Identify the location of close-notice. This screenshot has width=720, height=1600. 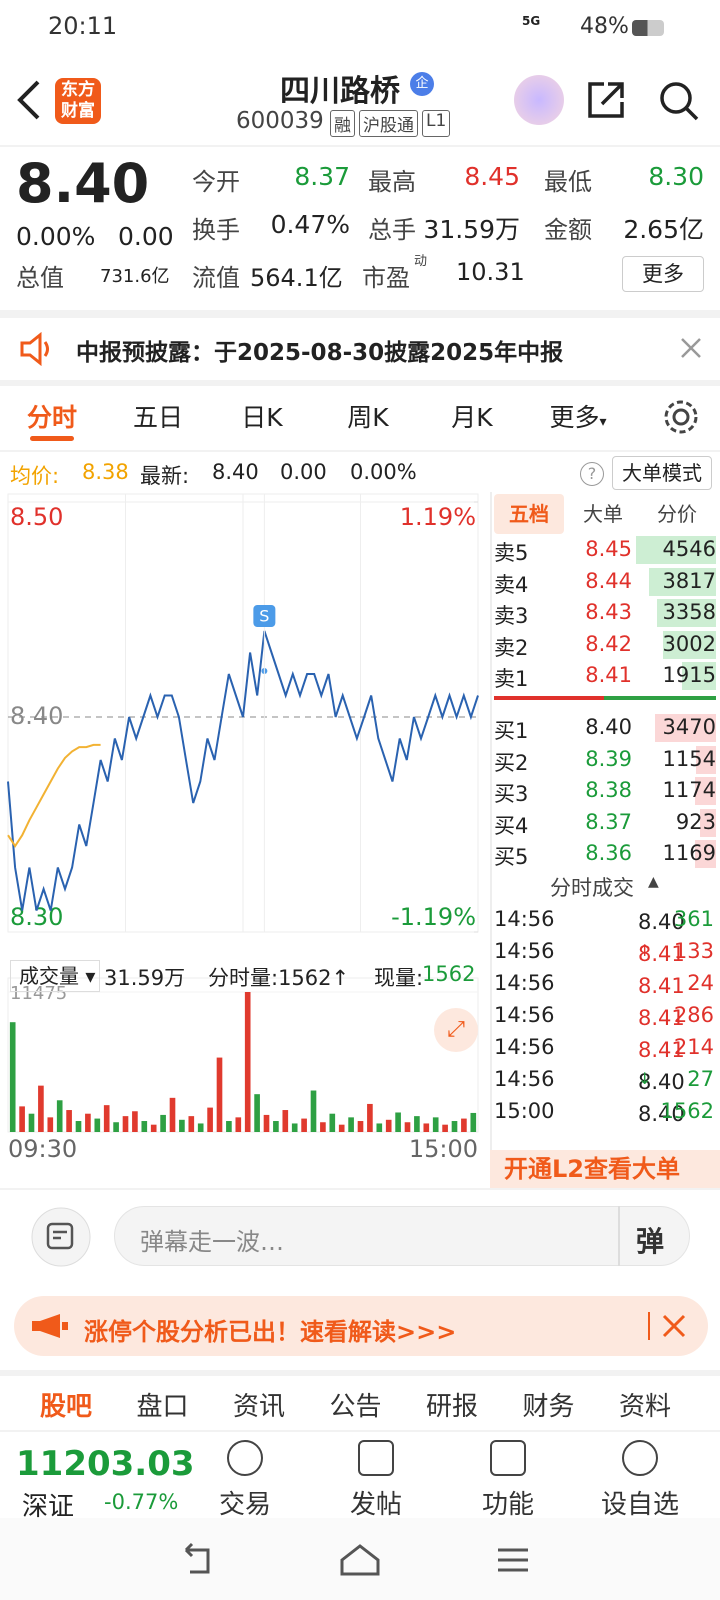
(691, 348).